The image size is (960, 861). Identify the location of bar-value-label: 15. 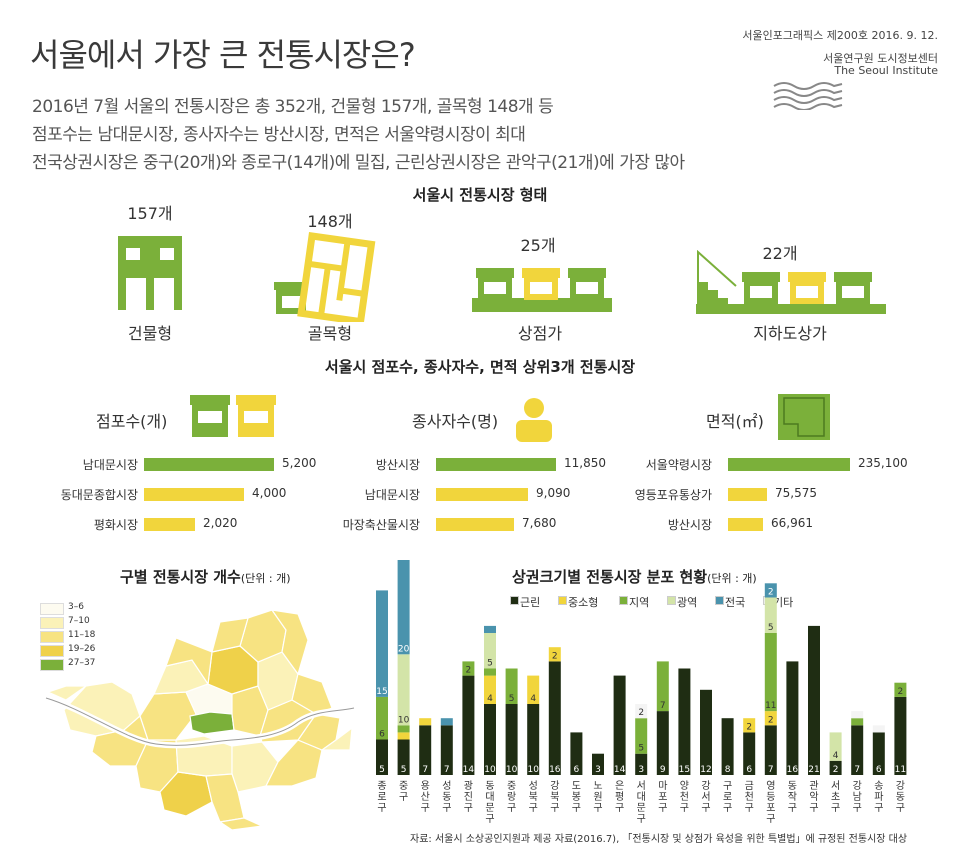
(684, 770).